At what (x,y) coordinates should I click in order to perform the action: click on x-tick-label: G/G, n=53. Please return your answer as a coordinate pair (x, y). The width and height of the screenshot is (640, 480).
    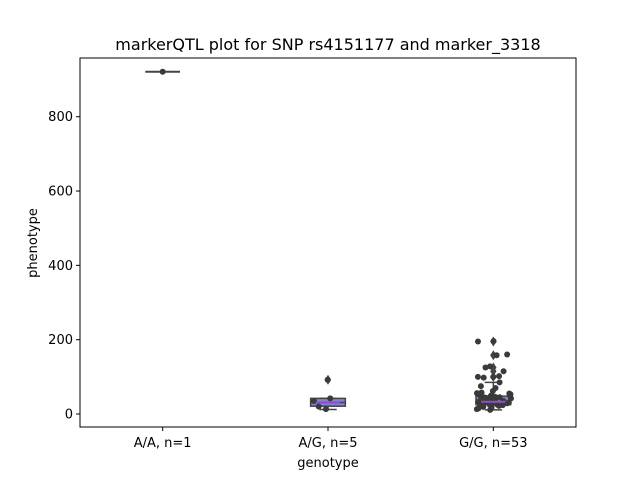
    Looking at the image, I should click on (493, 443).